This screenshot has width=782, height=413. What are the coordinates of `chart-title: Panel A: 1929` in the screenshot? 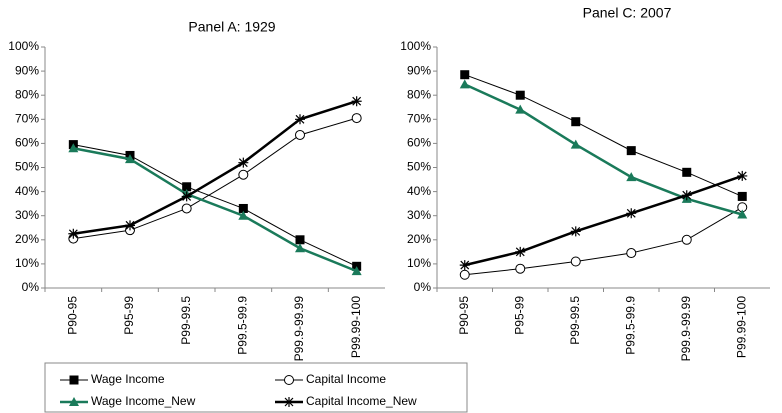 It's located at (231, 27).